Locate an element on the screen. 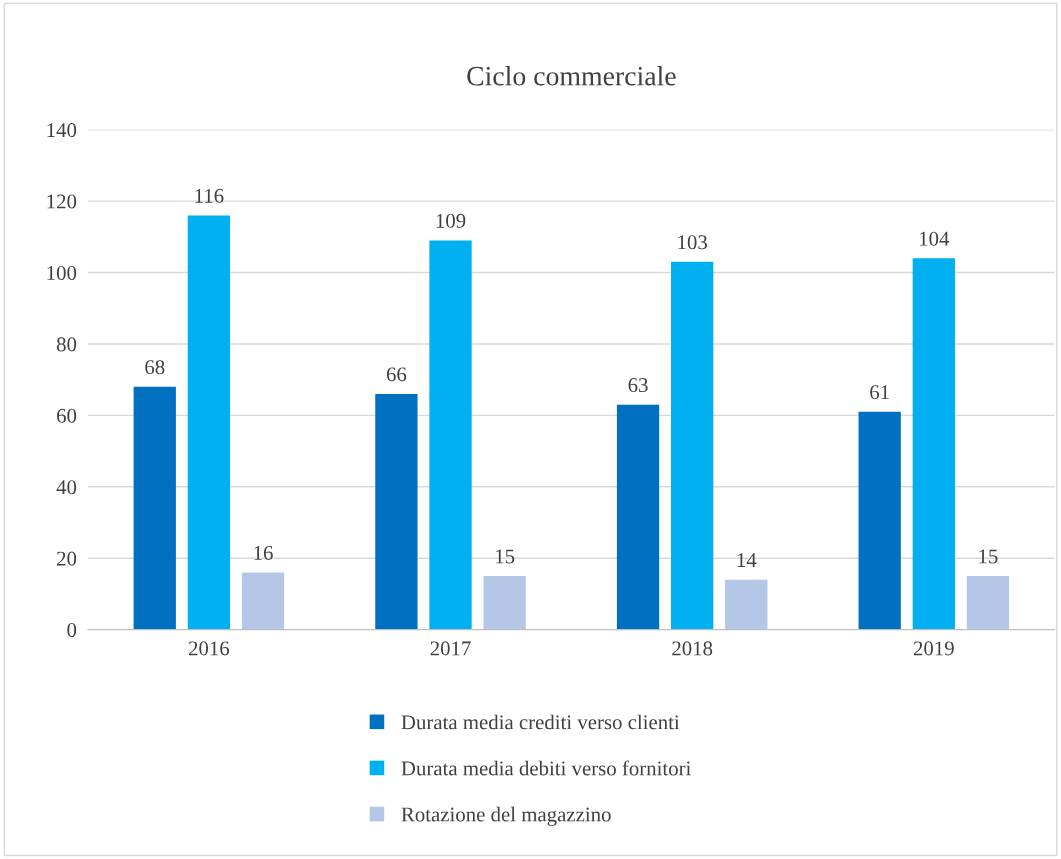  y-tick-label: 20 is located at coordinates (67, 558).